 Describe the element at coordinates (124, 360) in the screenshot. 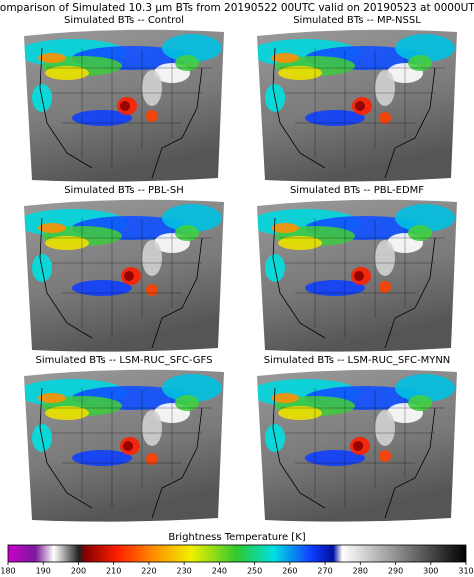

I see `panel-title: Simulated BTs -- LSM-RUC_SFC-GFS` at that location.